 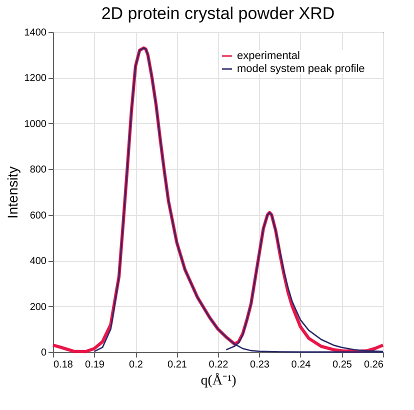 What do you see at coordinates (38, 170) in the screenshot?
I see `y-tick-label: 800` at bounding box center [38, 170].